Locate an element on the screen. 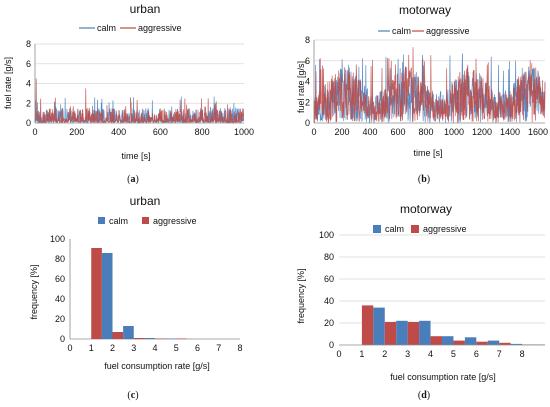  panel-c-caption: (c) is located at coordinates (132, 395).